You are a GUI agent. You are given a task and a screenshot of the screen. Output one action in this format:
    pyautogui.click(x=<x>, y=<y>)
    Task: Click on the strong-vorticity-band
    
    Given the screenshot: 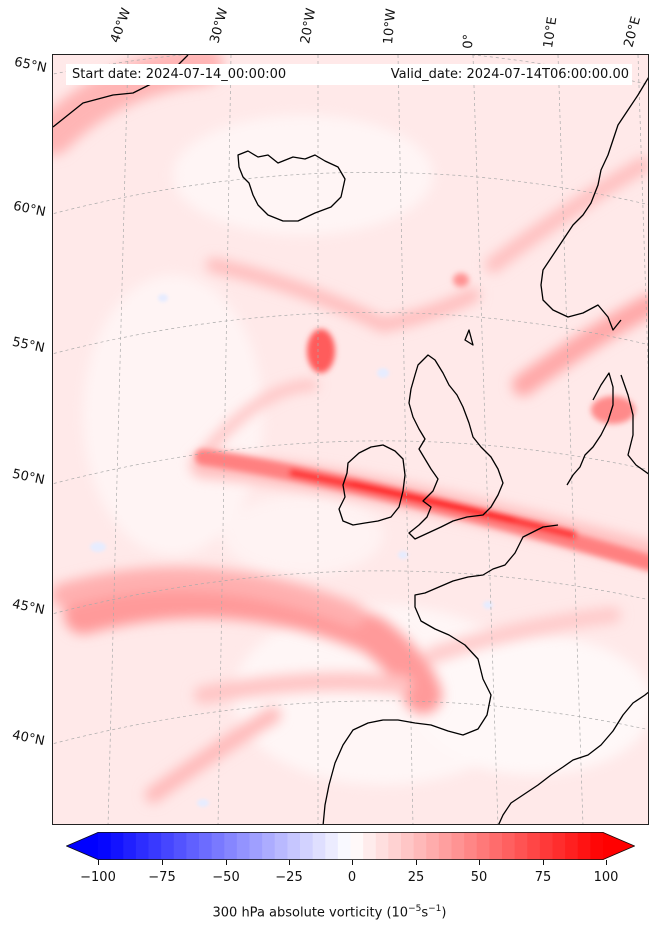 What is the action you would take?
    pyautogui.click(x=421, y=510)
    